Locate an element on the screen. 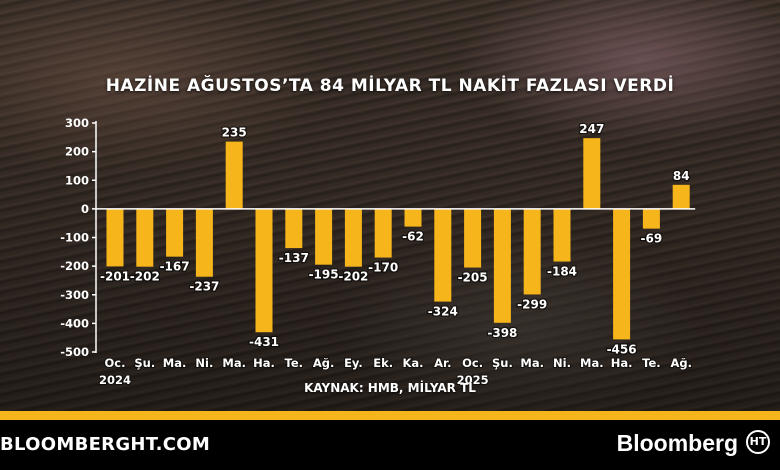 The width and height of the screenshot is (780, 470). bar-value-label: -237 is located at coordinates (204, 287).